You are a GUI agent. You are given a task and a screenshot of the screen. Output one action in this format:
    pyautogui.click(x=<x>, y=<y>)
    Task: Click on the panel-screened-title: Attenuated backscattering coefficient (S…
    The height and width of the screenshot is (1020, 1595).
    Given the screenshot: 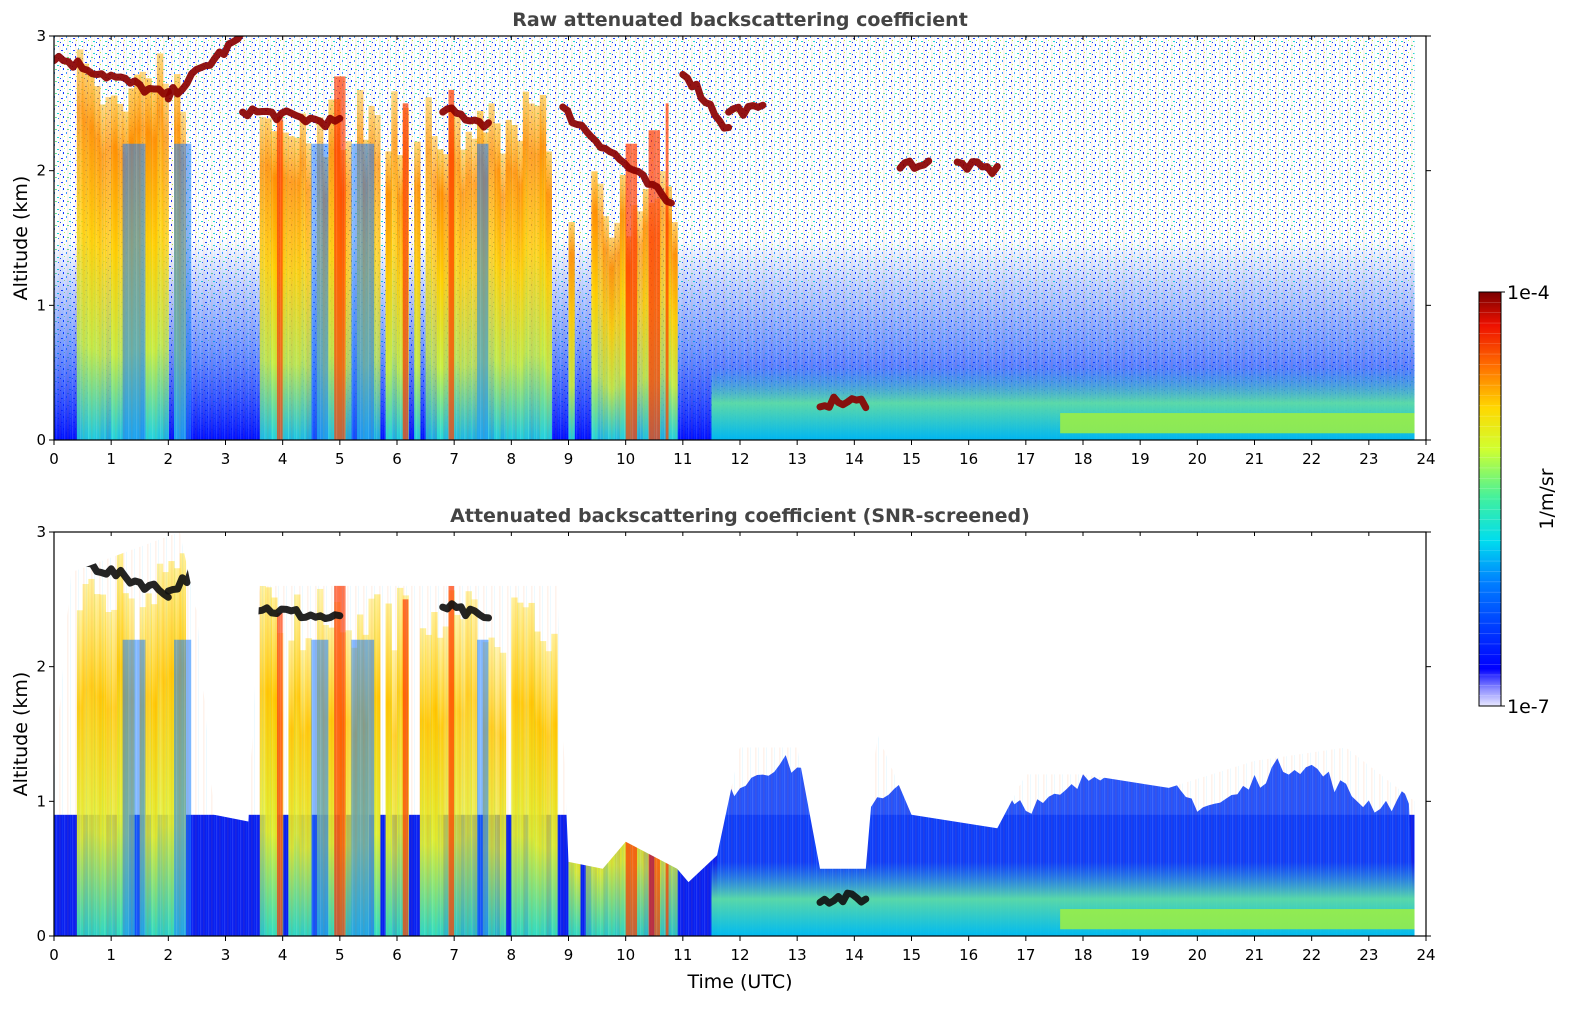 What is the action you would take?
    pyautogui.click(x=740, y=516)
    